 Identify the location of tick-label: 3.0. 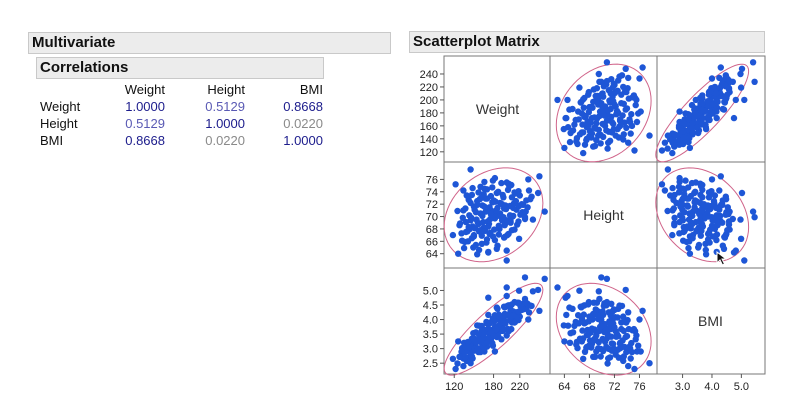
(430, 350).